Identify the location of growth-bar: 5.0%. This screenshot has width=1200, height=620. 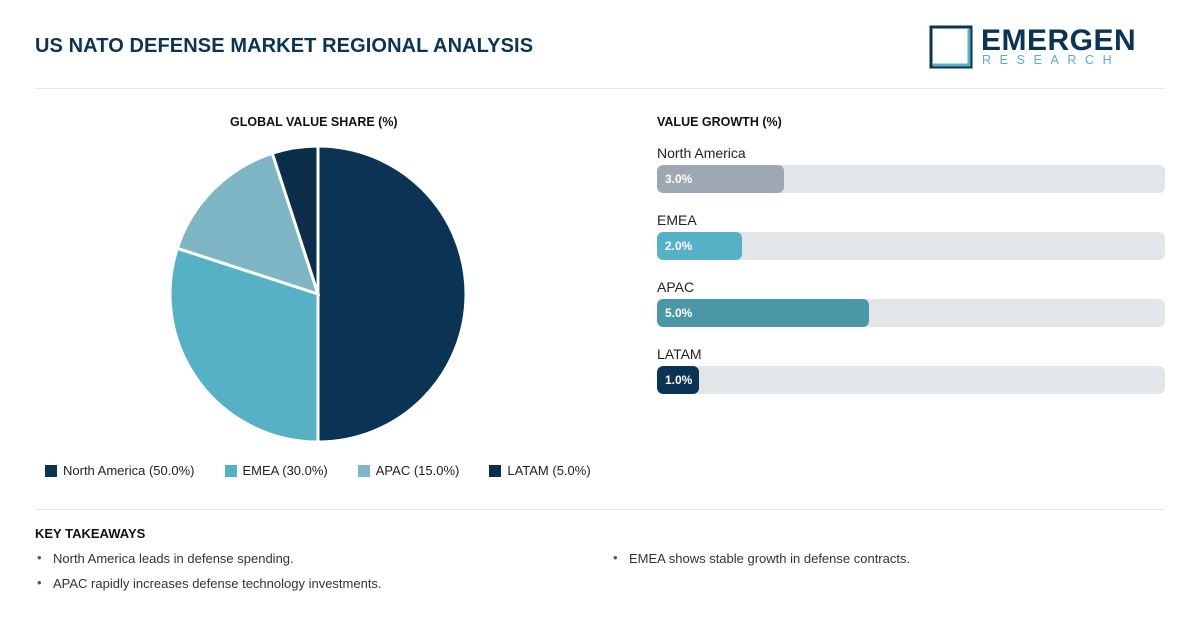
(763, 313).